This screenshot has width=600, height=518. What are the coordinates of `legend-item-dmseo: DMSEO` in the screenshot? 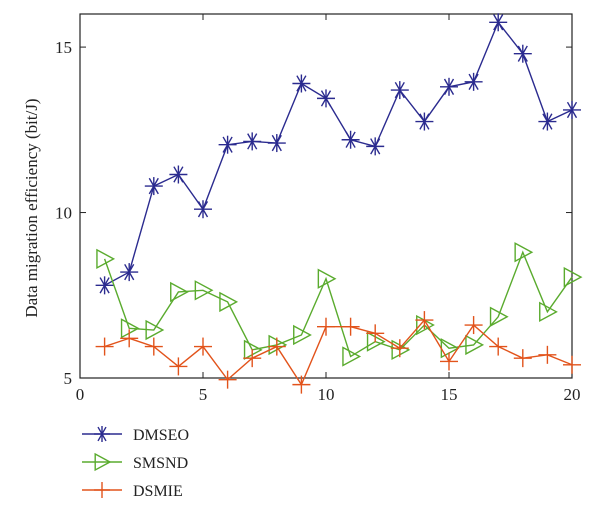 It's located at (135, 435).